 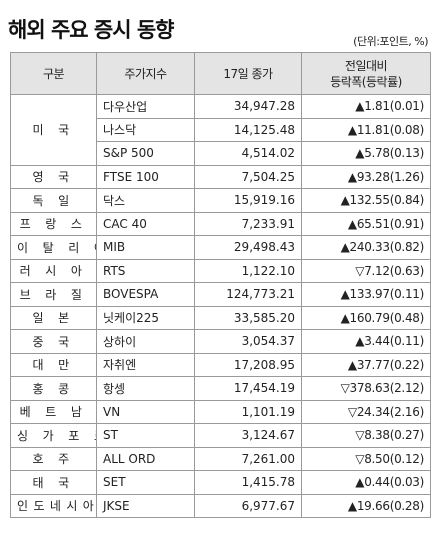 I want to click on cell-change: ▲11.81(0.08), so click(x=366, y=129).